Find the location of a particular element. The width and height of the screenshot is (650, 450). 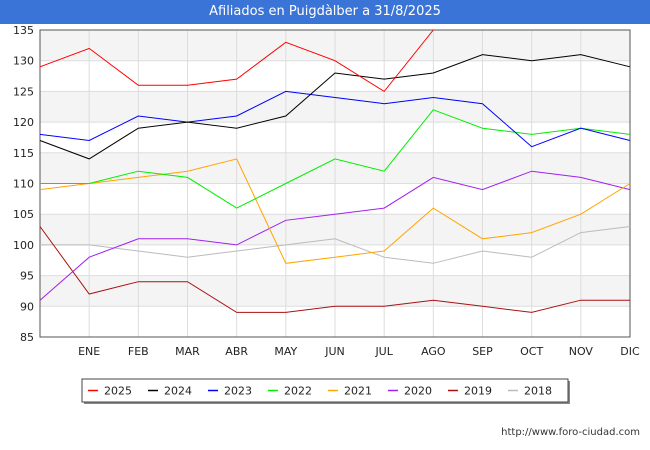

y-tick-label: 120 is located at coordinates (23, 122).